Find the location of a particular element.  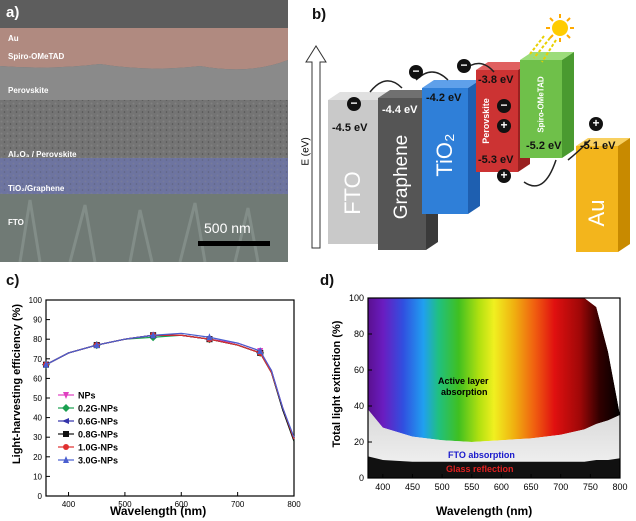

chart-c-ytick-label: 60 is located at coordinates (37, 378).